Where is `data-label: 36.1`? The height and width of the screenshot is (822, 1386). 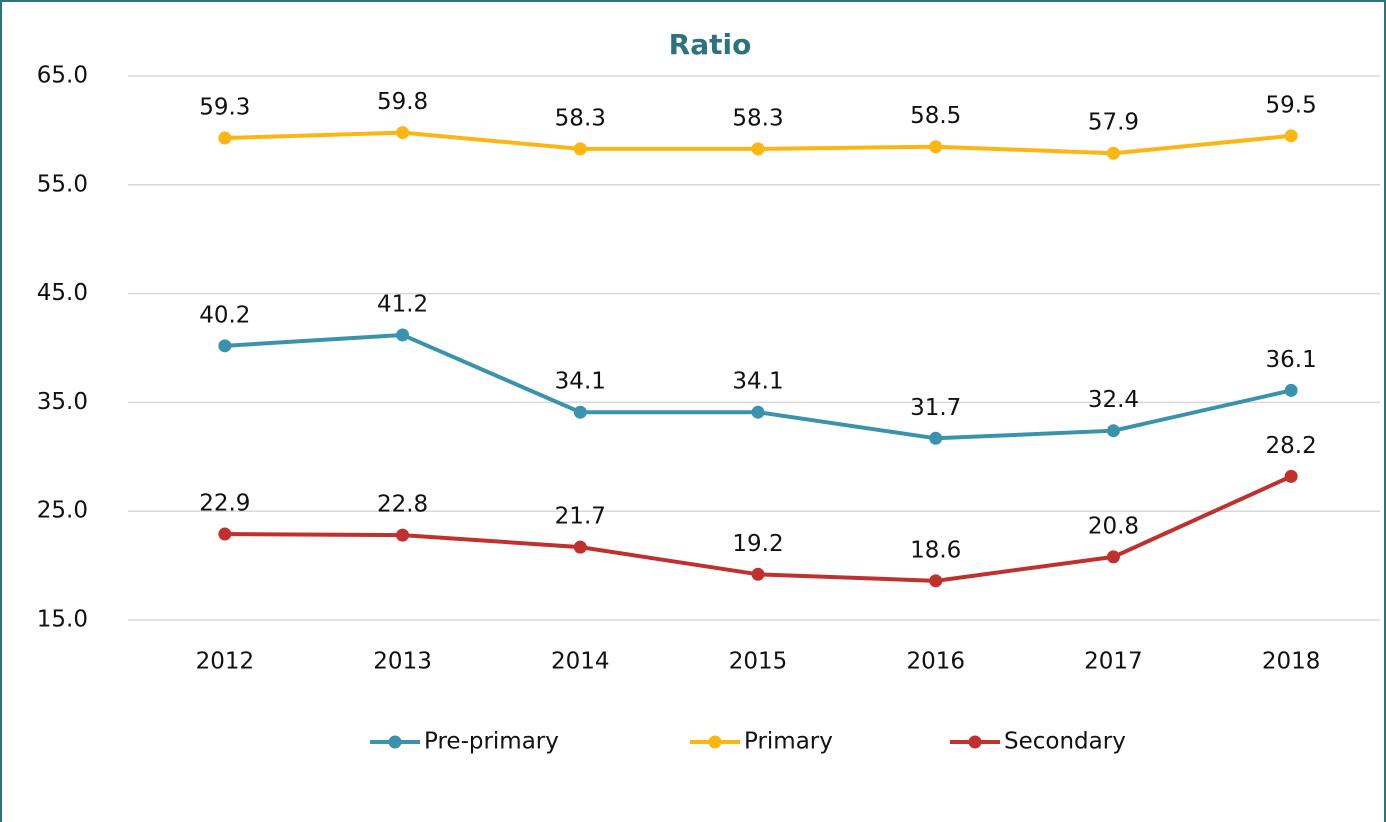
data-label: 36.1 is located at coordinates (1291, 360).